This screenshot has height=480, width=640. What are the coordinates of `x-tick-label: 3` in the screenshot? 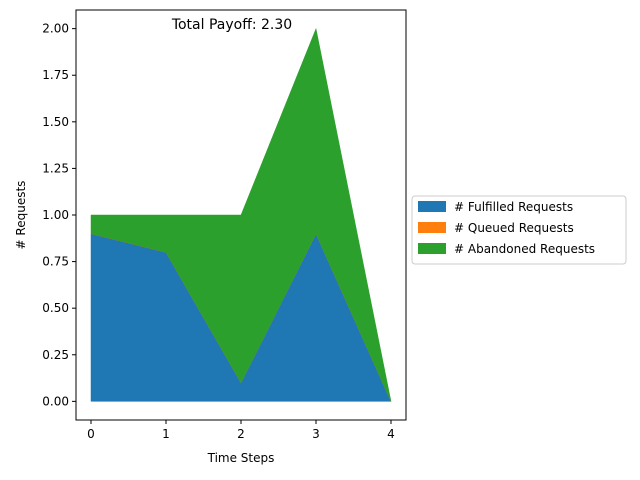 It's located at (316, 434).